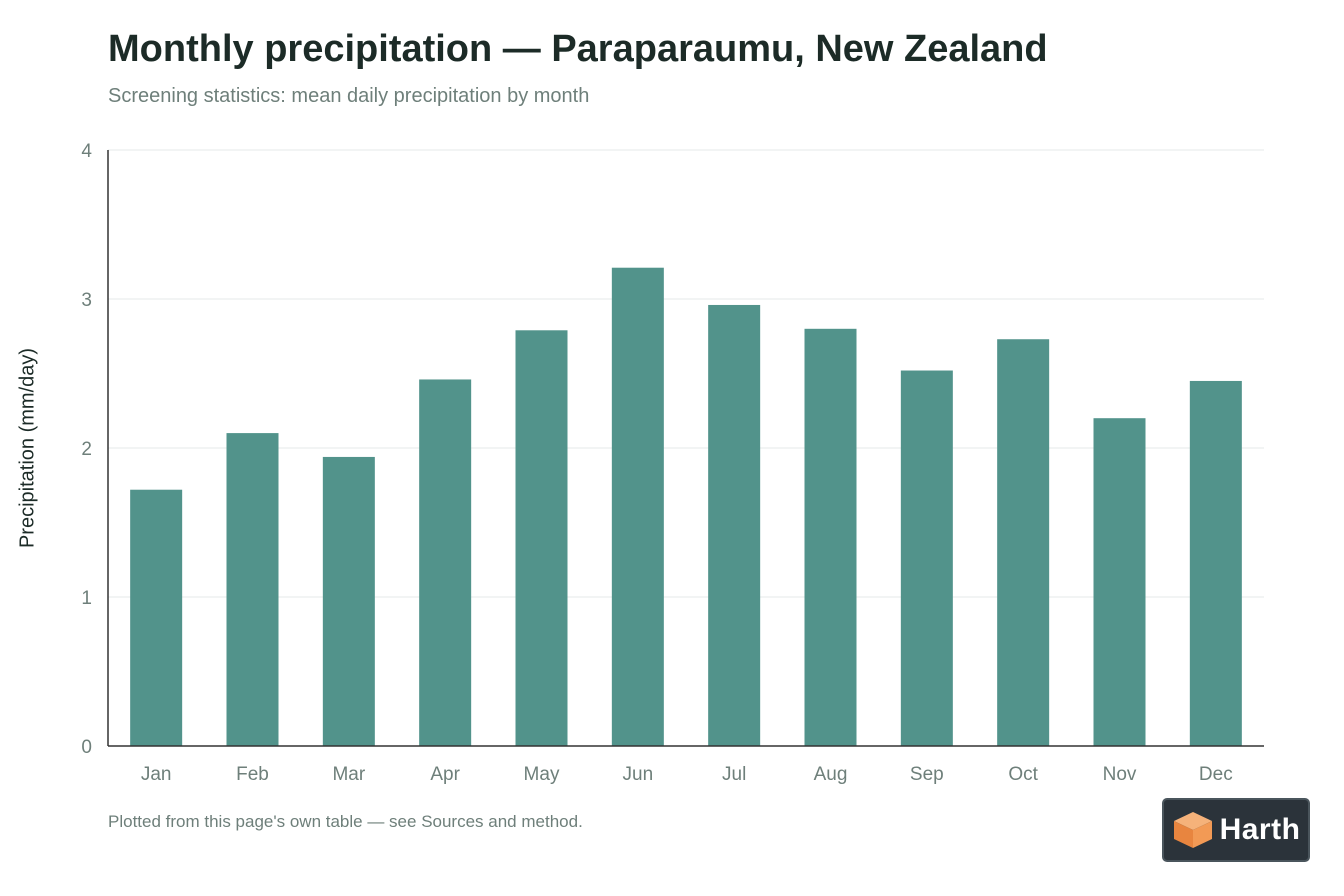 The width and height of the screenshot is (1344, 896). I want to click on bar-mar, so click(348, 601).